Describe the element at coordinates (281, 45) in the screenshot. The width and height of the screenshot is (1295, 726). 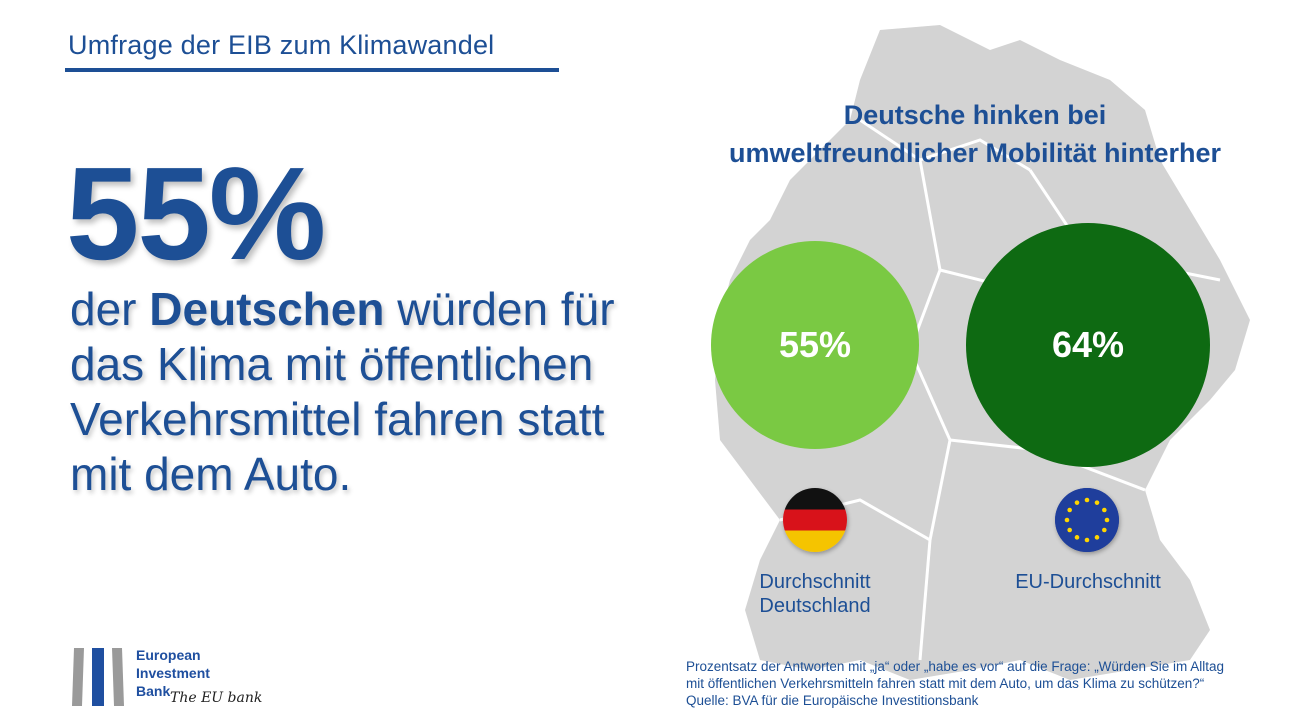
I see `page-title: Umfrage der EIB zum Klimawandel` at that location.